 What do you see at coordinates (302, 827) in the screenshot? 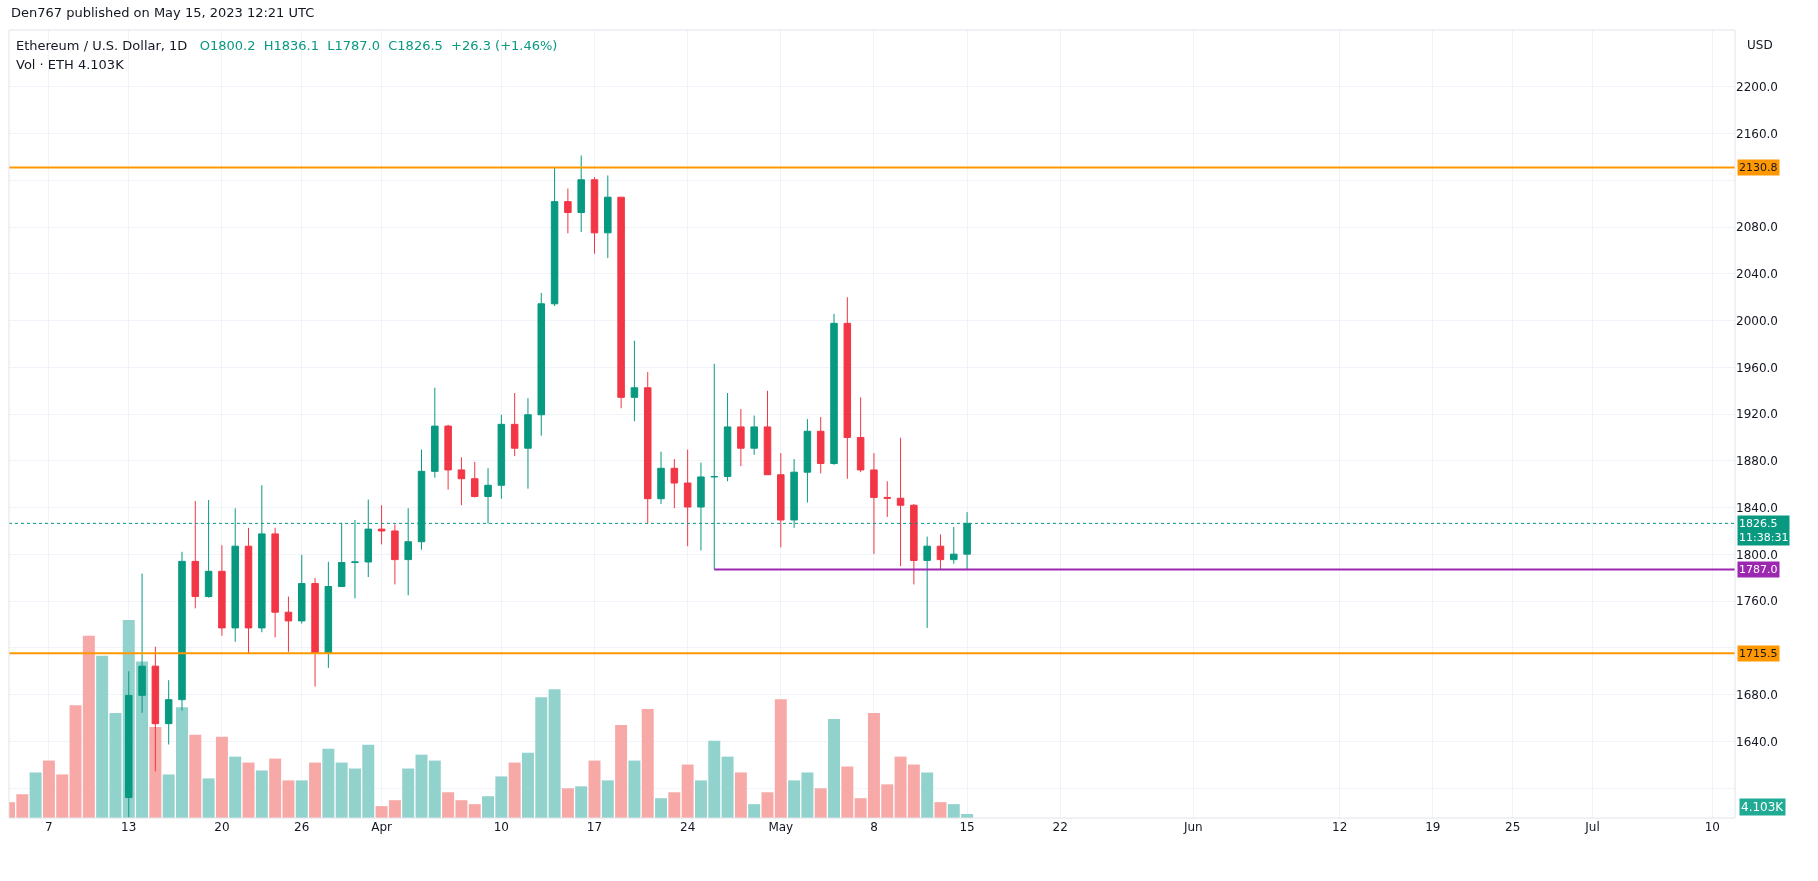
I see `x-tick-label: 26` at bounding box center [302, 827].